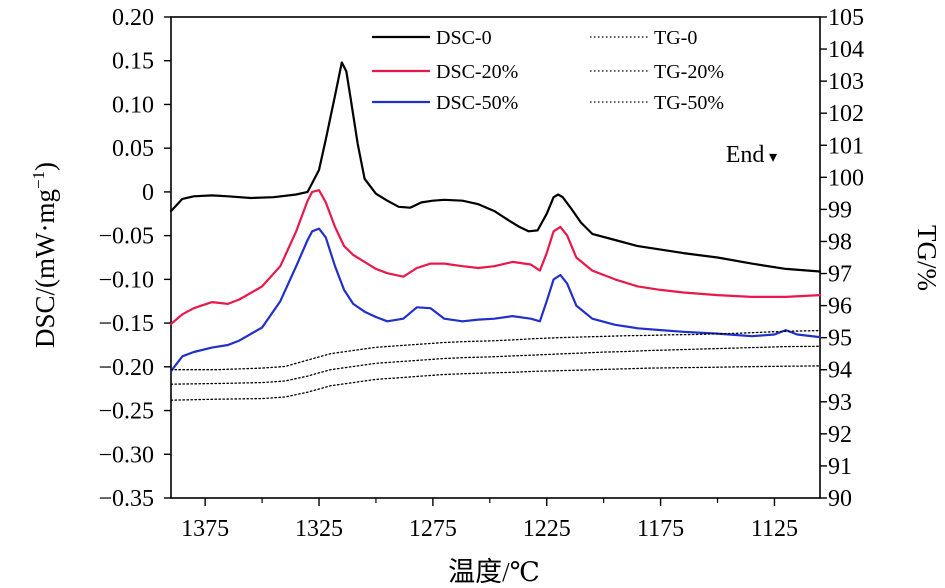 This screenshot has height=588, width=945. Describe the element at coordinates (689, 103) in the screenshot. I see `legend-label: TG-50%` at that location.